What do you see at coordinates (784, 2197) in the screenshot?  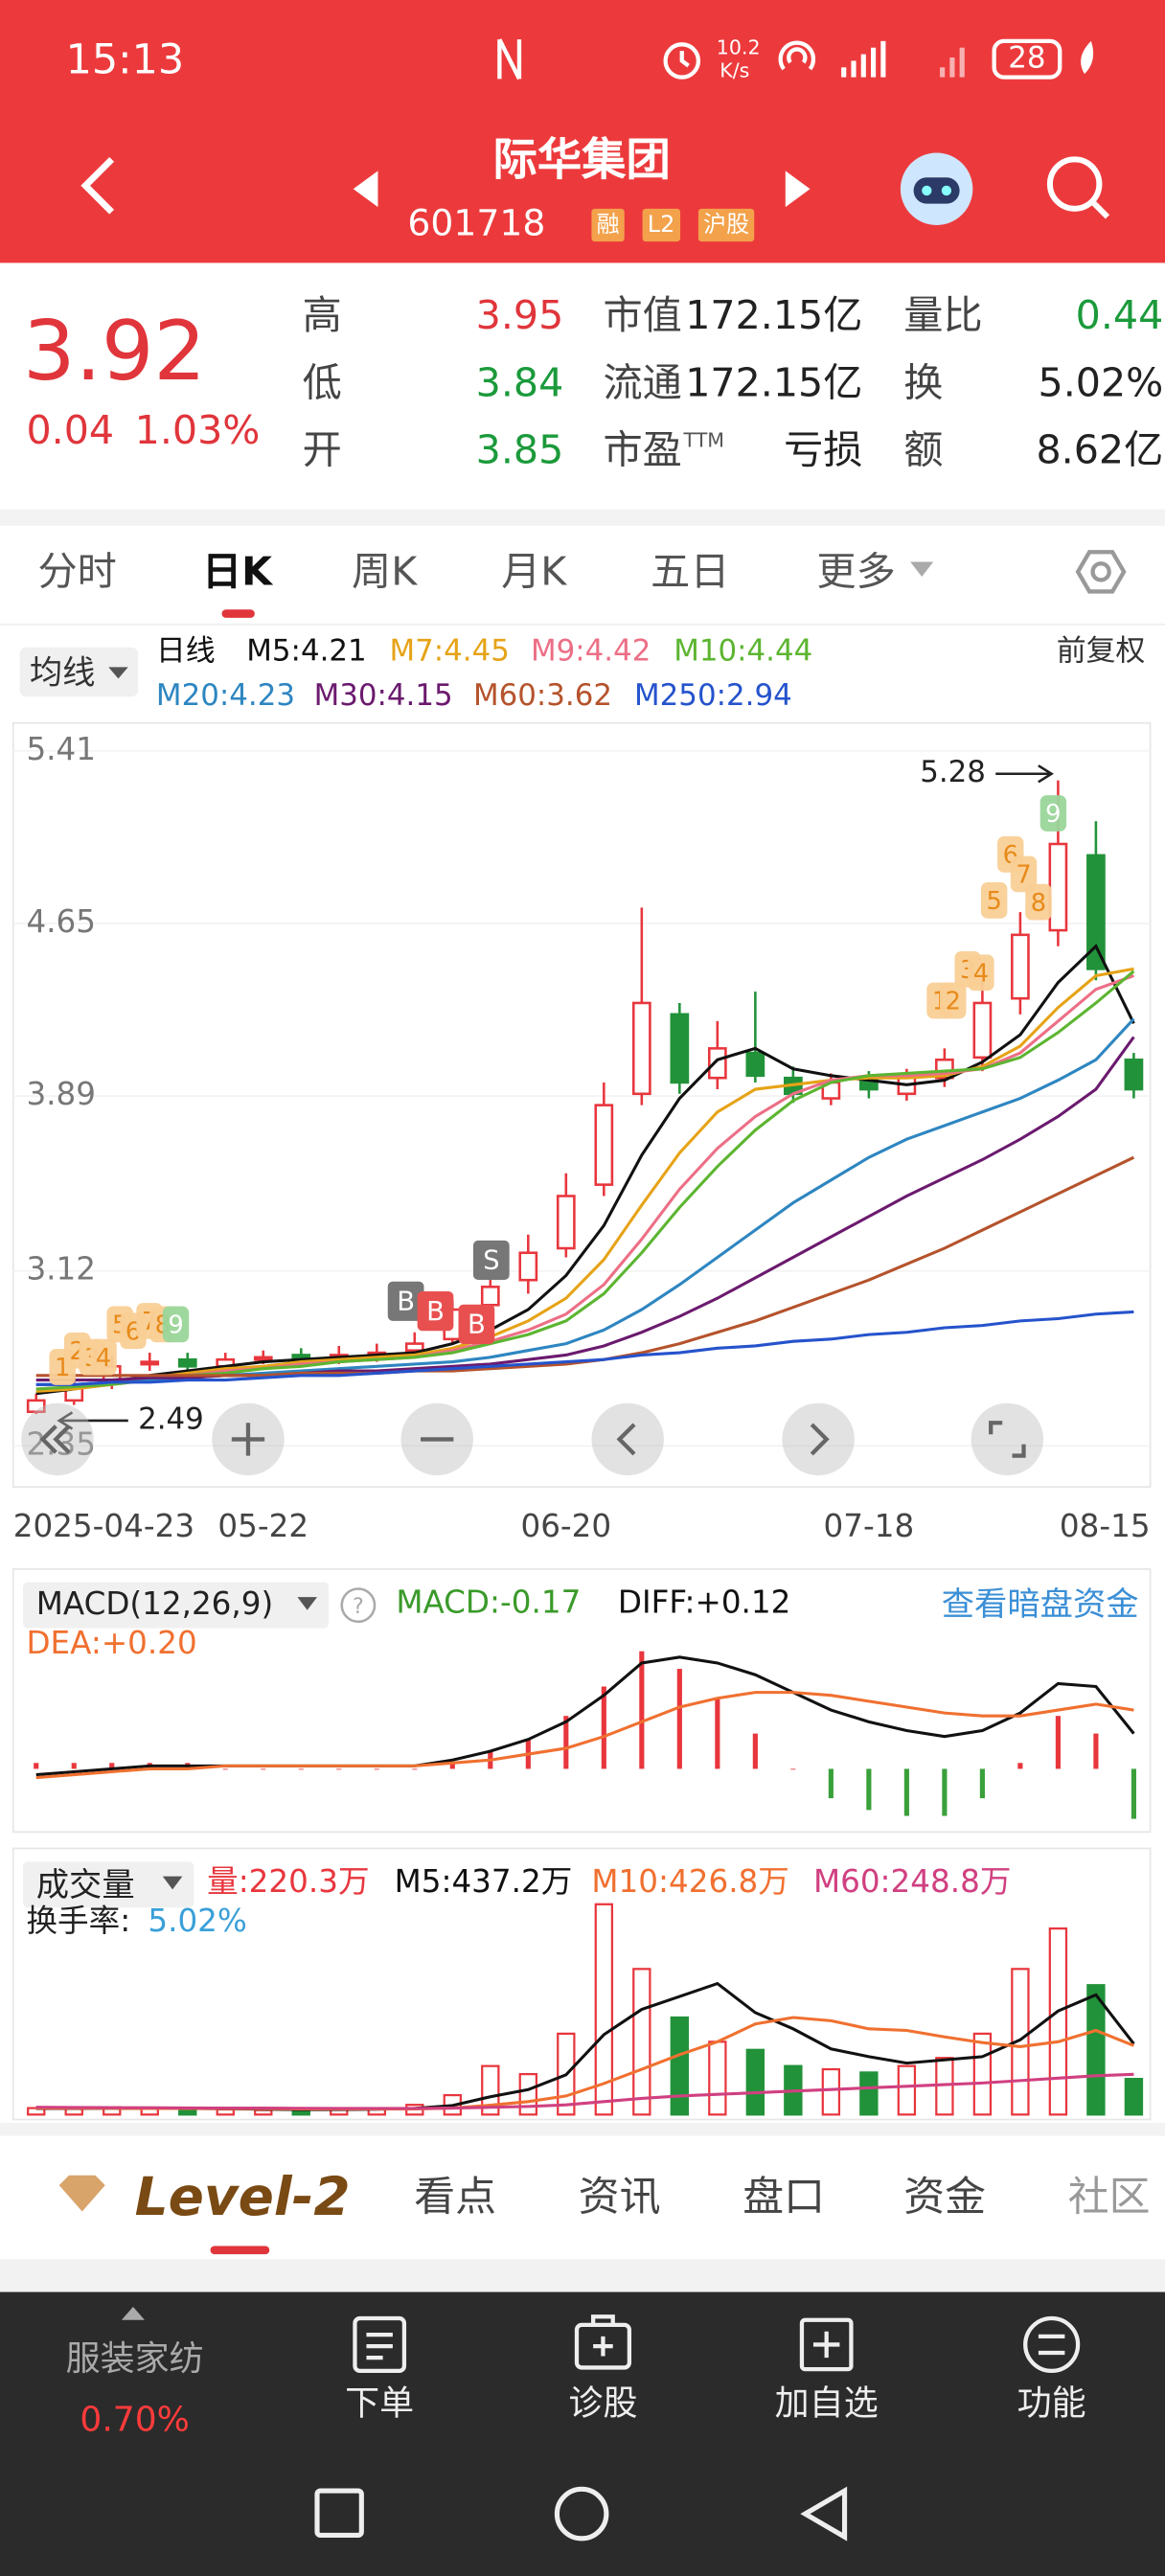 I see `bottom-tab: 盘口` at bounding box center [784, 2197].